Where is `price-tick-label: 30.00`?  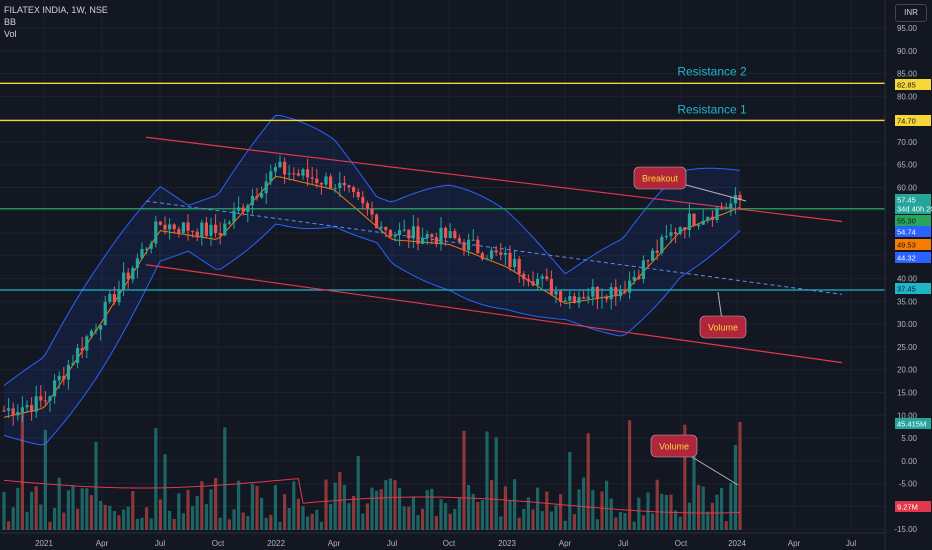
price-tick-label: 30.00 is located at coordinates (907, 324).